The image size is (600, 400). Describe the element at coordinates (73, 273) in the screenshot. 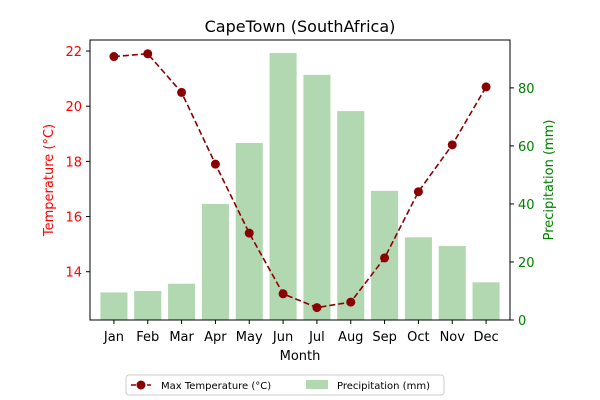

I see `y-left-tick-label: 14` at that location.